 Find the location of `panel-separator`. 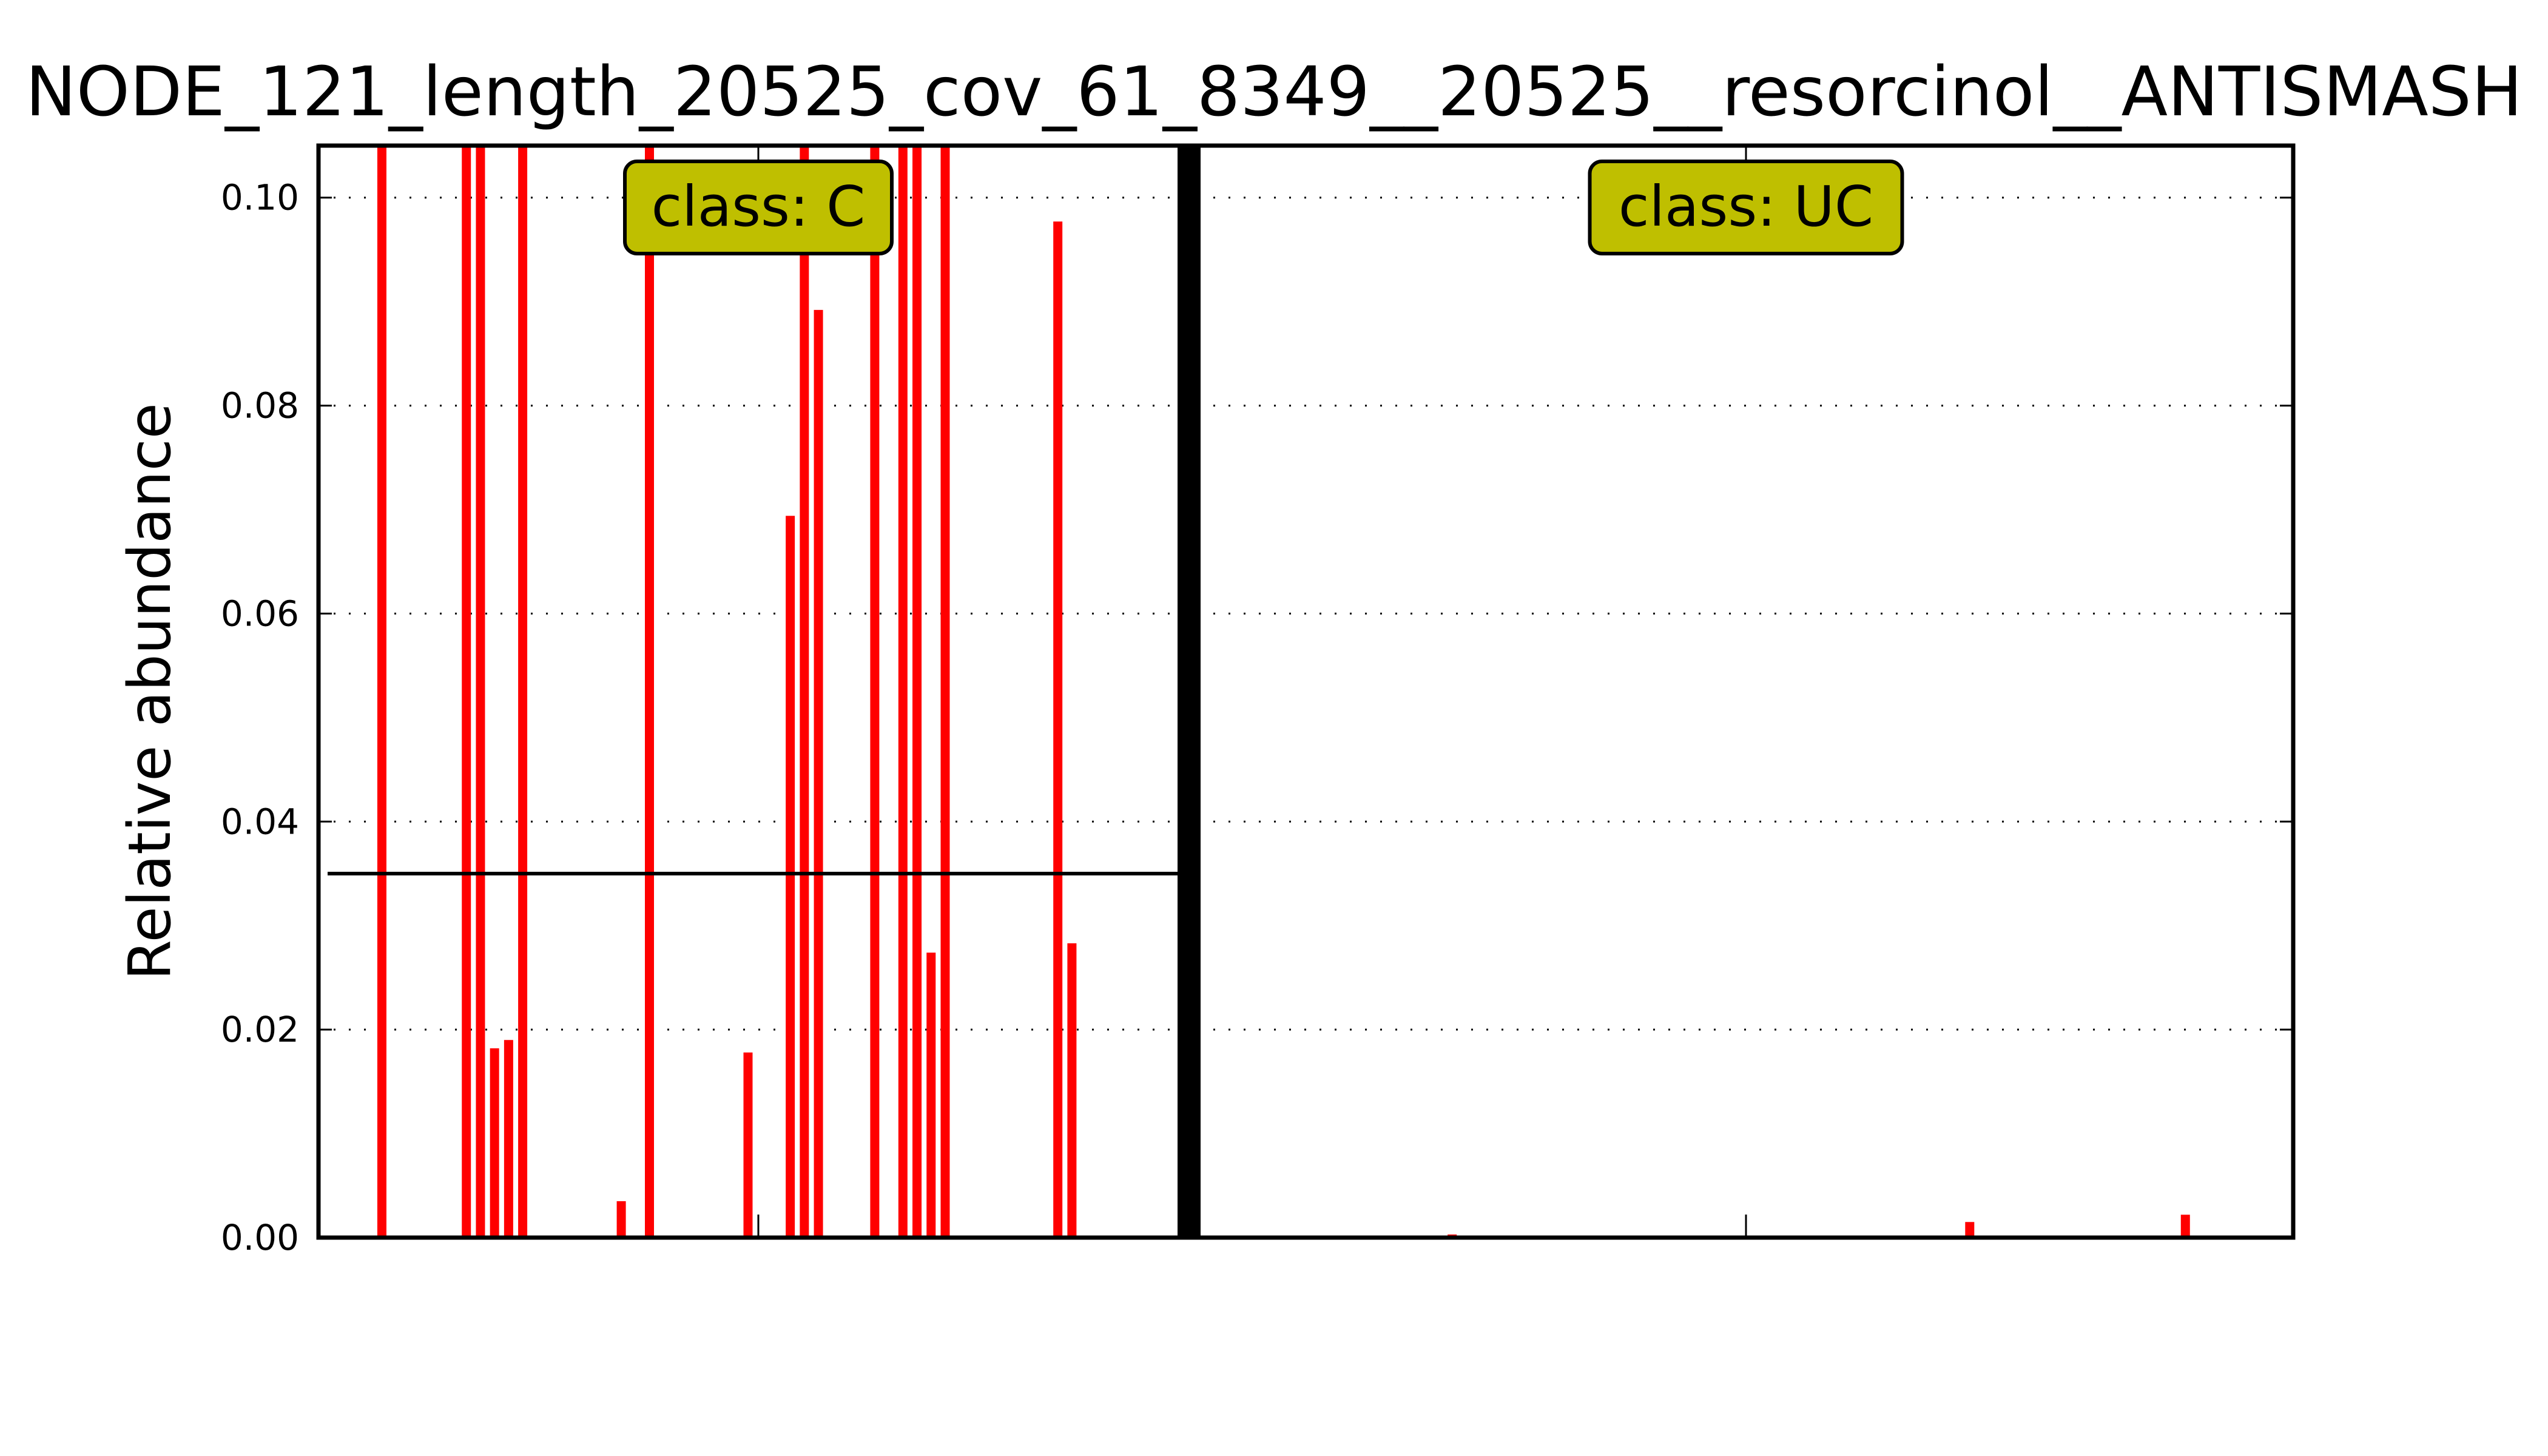

panel-separator is located at coordinates (1189, 692).